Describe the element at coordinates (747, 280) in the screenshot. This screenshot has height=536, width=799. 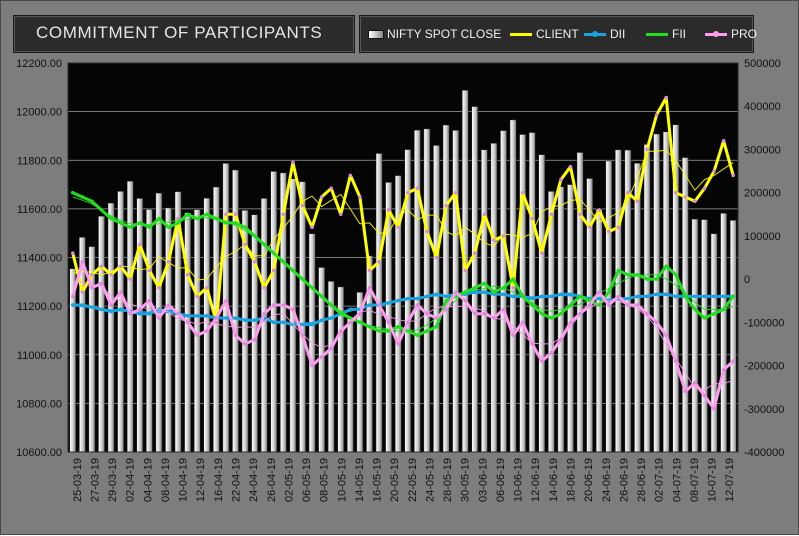
I see `y-right-tick-label: 0` at that location.